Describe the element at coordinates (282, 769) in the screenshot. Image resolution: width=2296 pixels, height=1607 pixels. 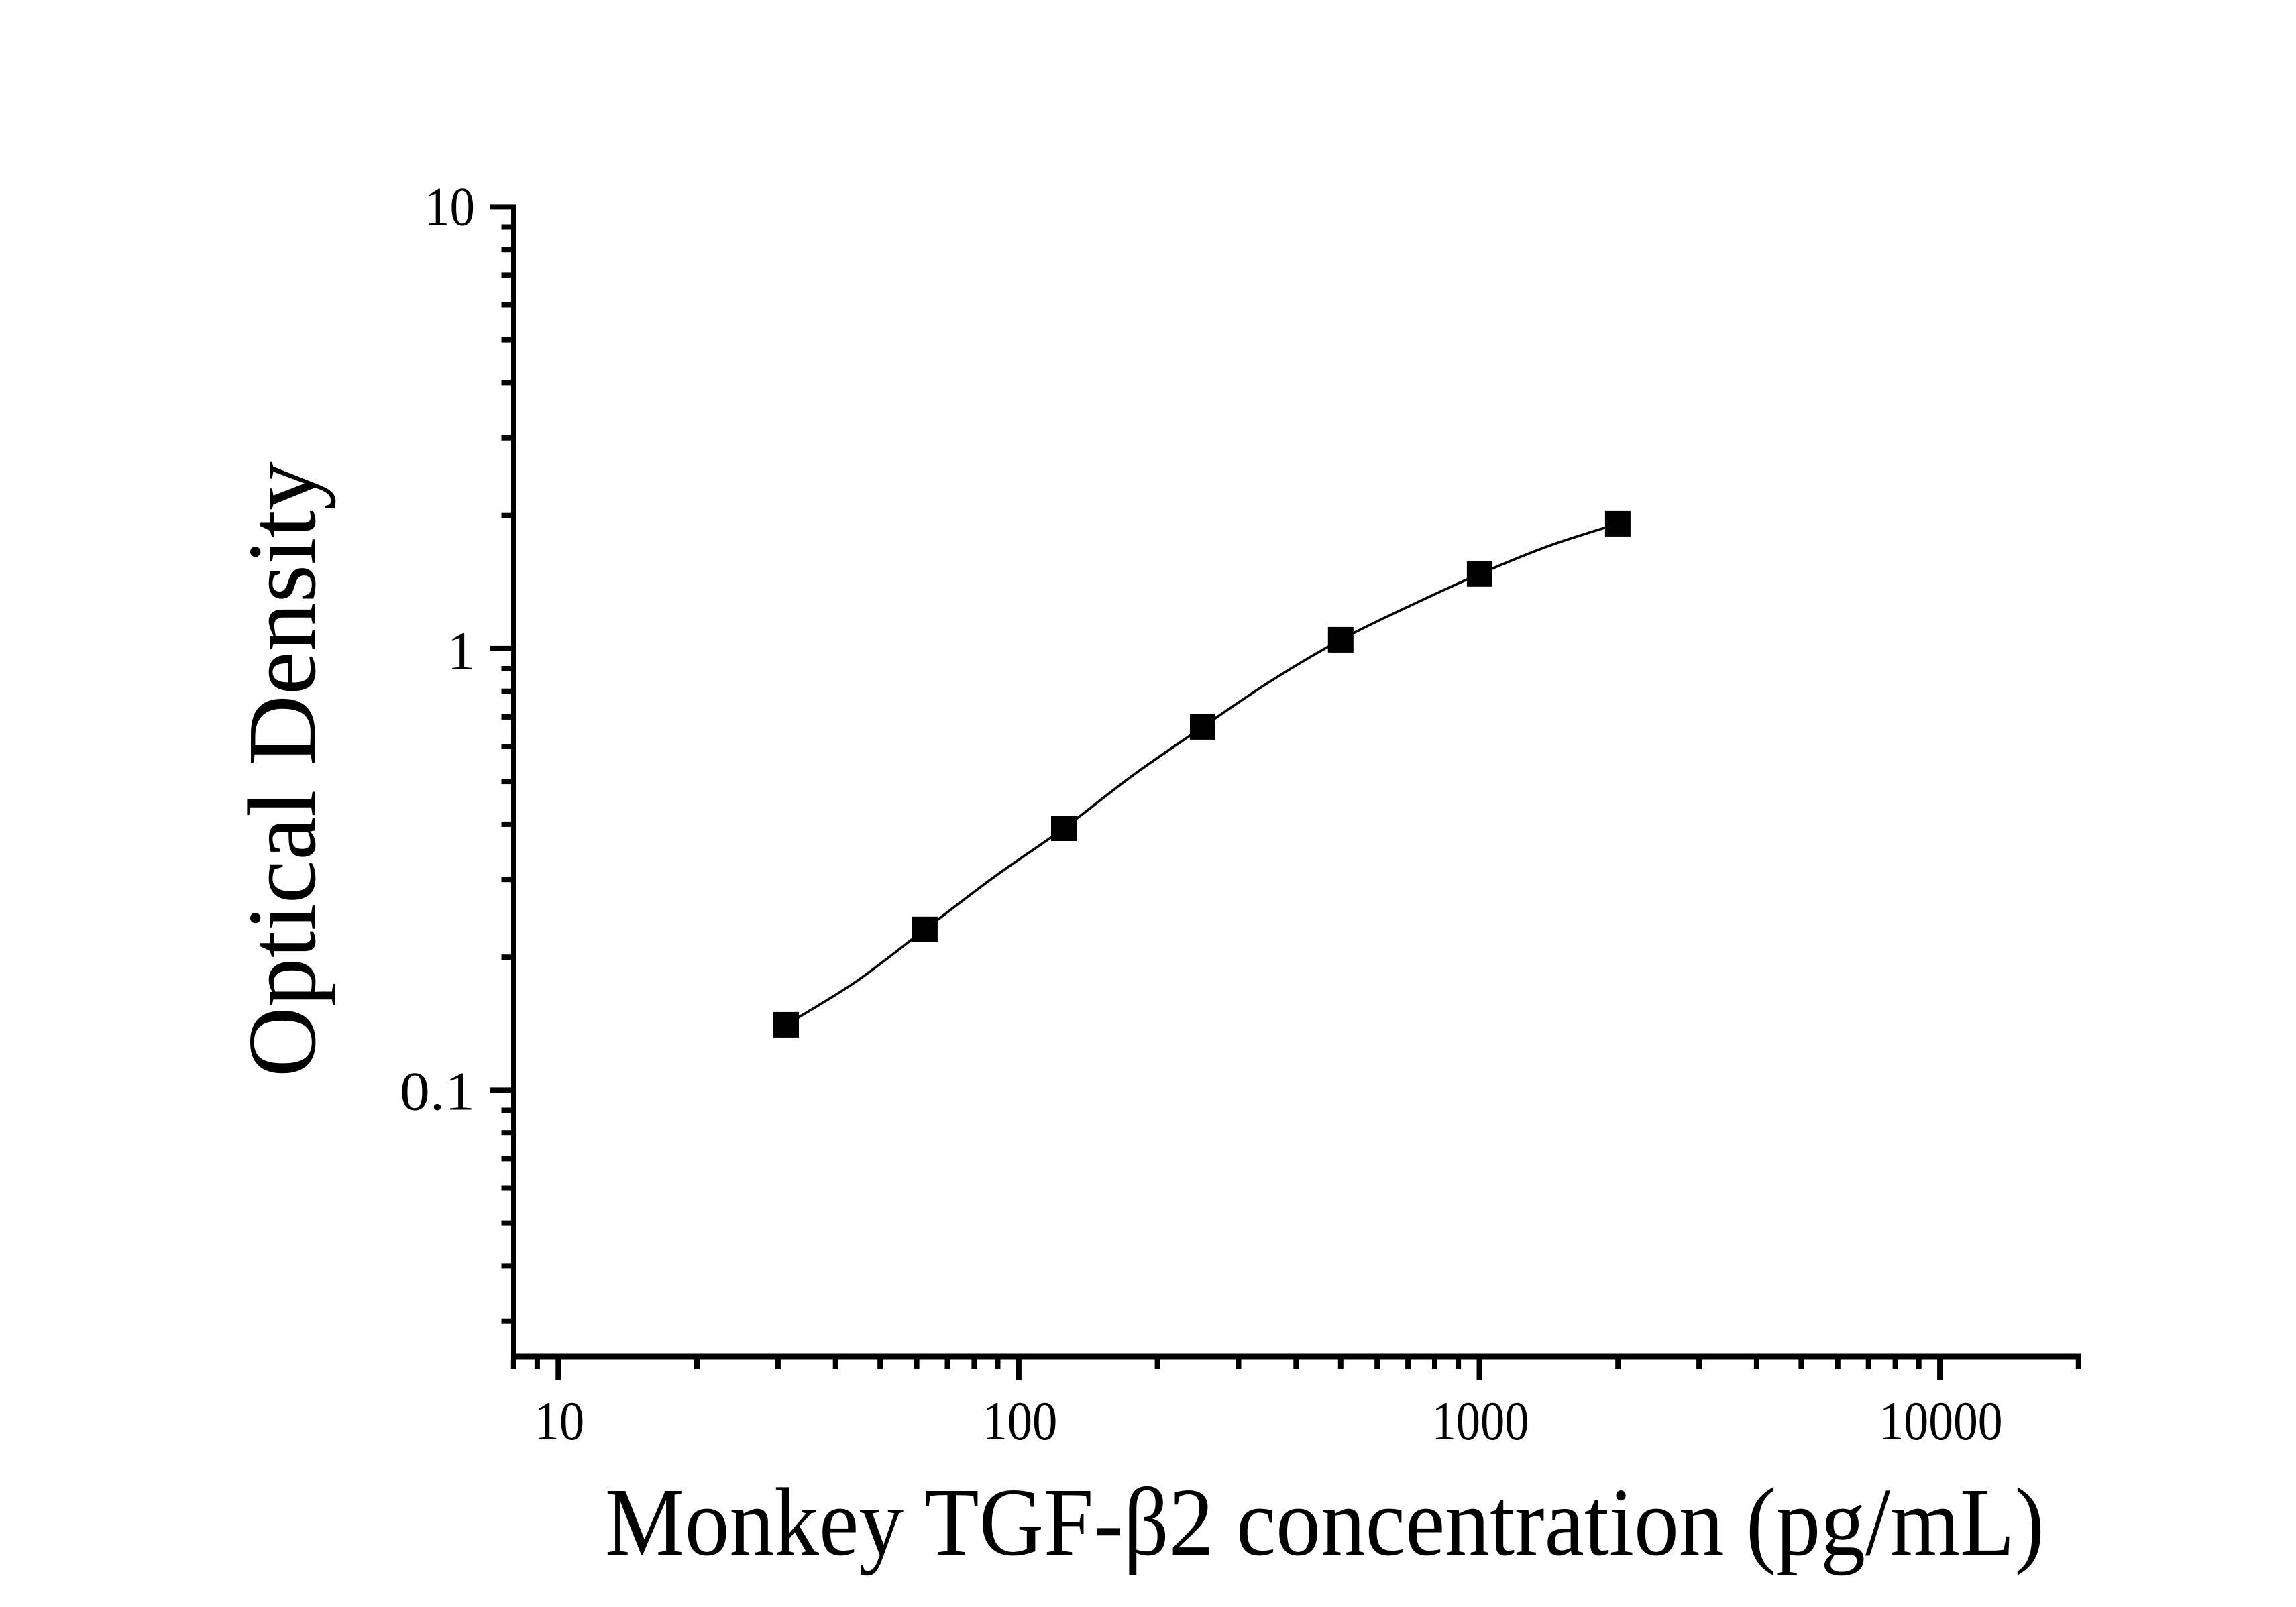
I see `svg-text: Optical Density` at that location.